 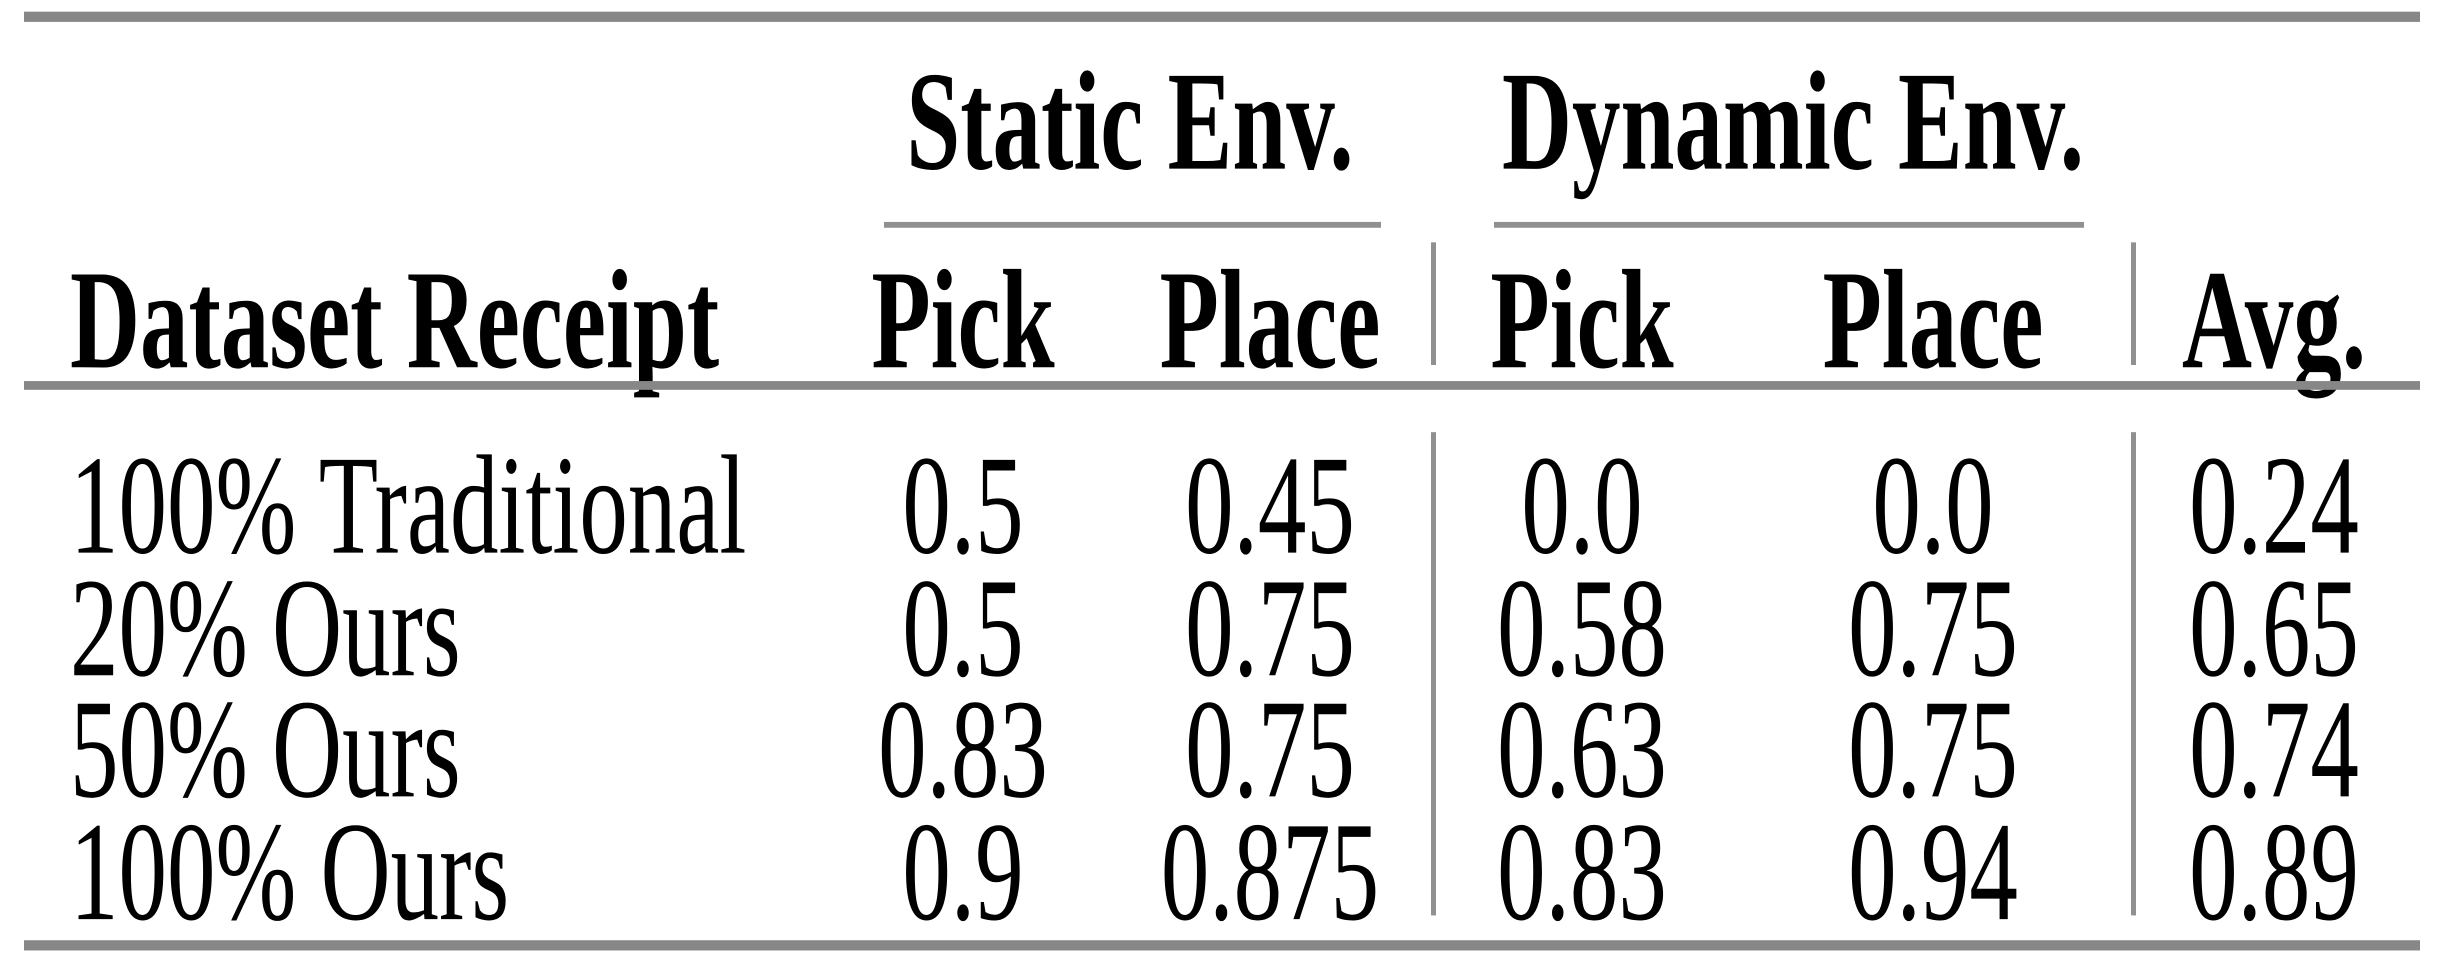 I want to click on header-divider-dynamic-avg, so click(x=2133, y=303).